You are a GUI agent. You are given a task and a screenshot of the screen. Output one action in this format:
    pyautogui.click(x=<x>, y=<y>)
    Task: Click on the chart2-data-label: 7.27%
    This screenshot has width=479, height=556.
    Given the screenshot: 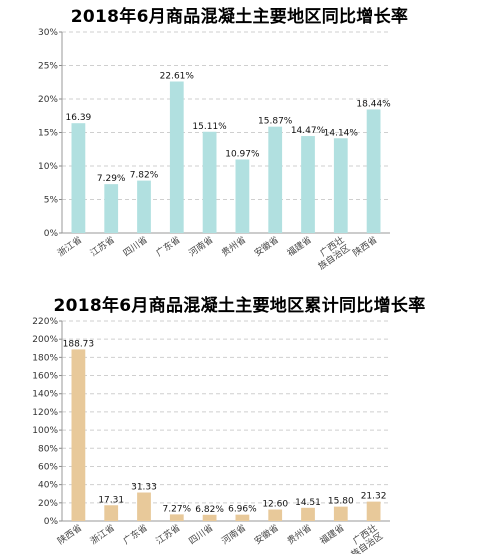 What is the action you would take?
    pyautogui.click(x=177, y=509)
    